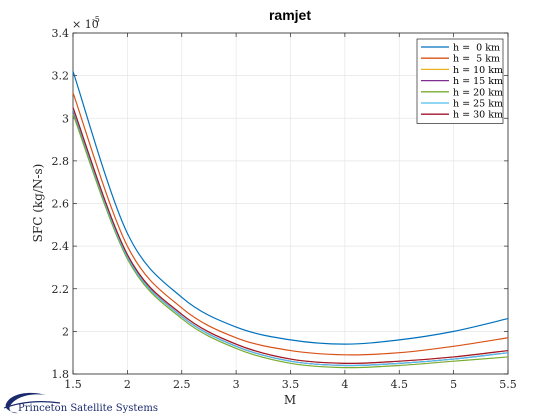 The height and width of the screenshot is (420, 560). I want to click on legend-label: h = 10 km, so click(478, 70).